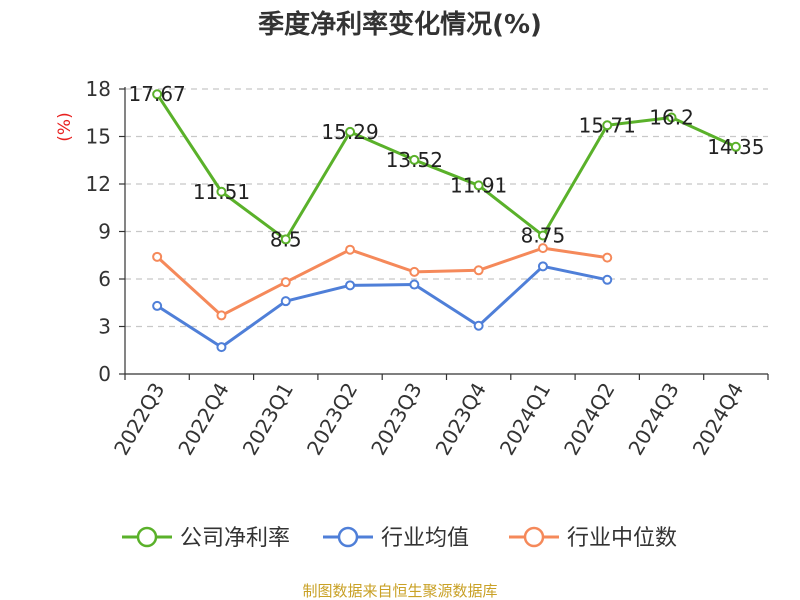  I want to click on x-tick-label: 2024Q2, so click(589, 419).